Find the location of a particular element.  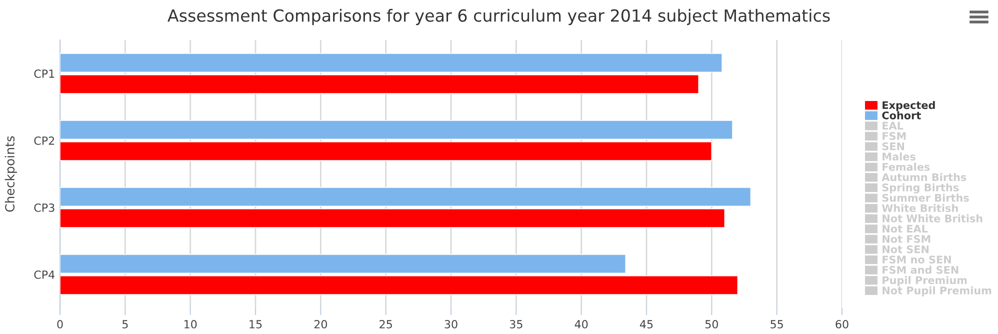

y-tick-label: CP4 is located at coordinates (44, 274).